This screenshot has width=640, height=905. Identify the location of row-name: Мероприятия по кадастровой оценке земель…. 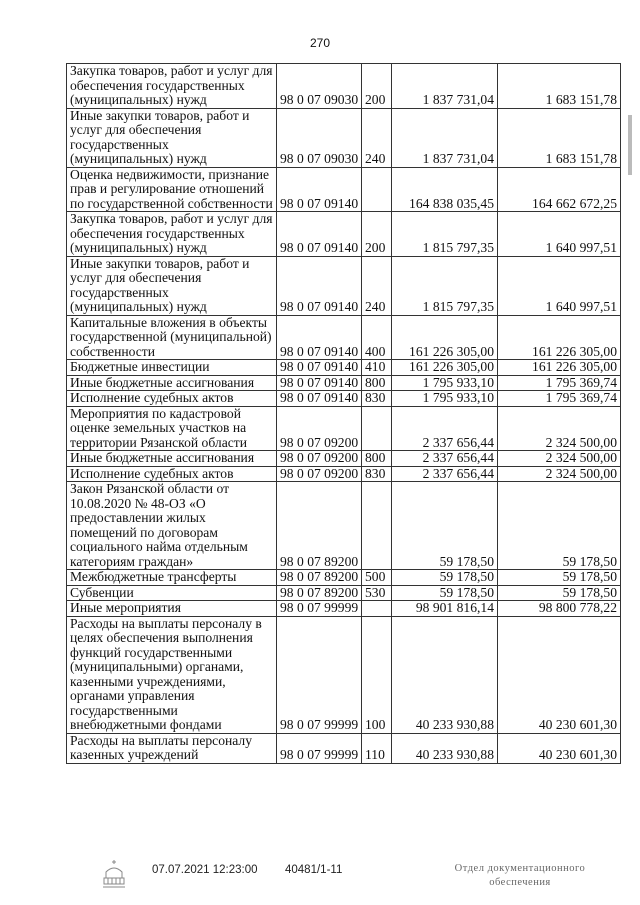
(171, 428).